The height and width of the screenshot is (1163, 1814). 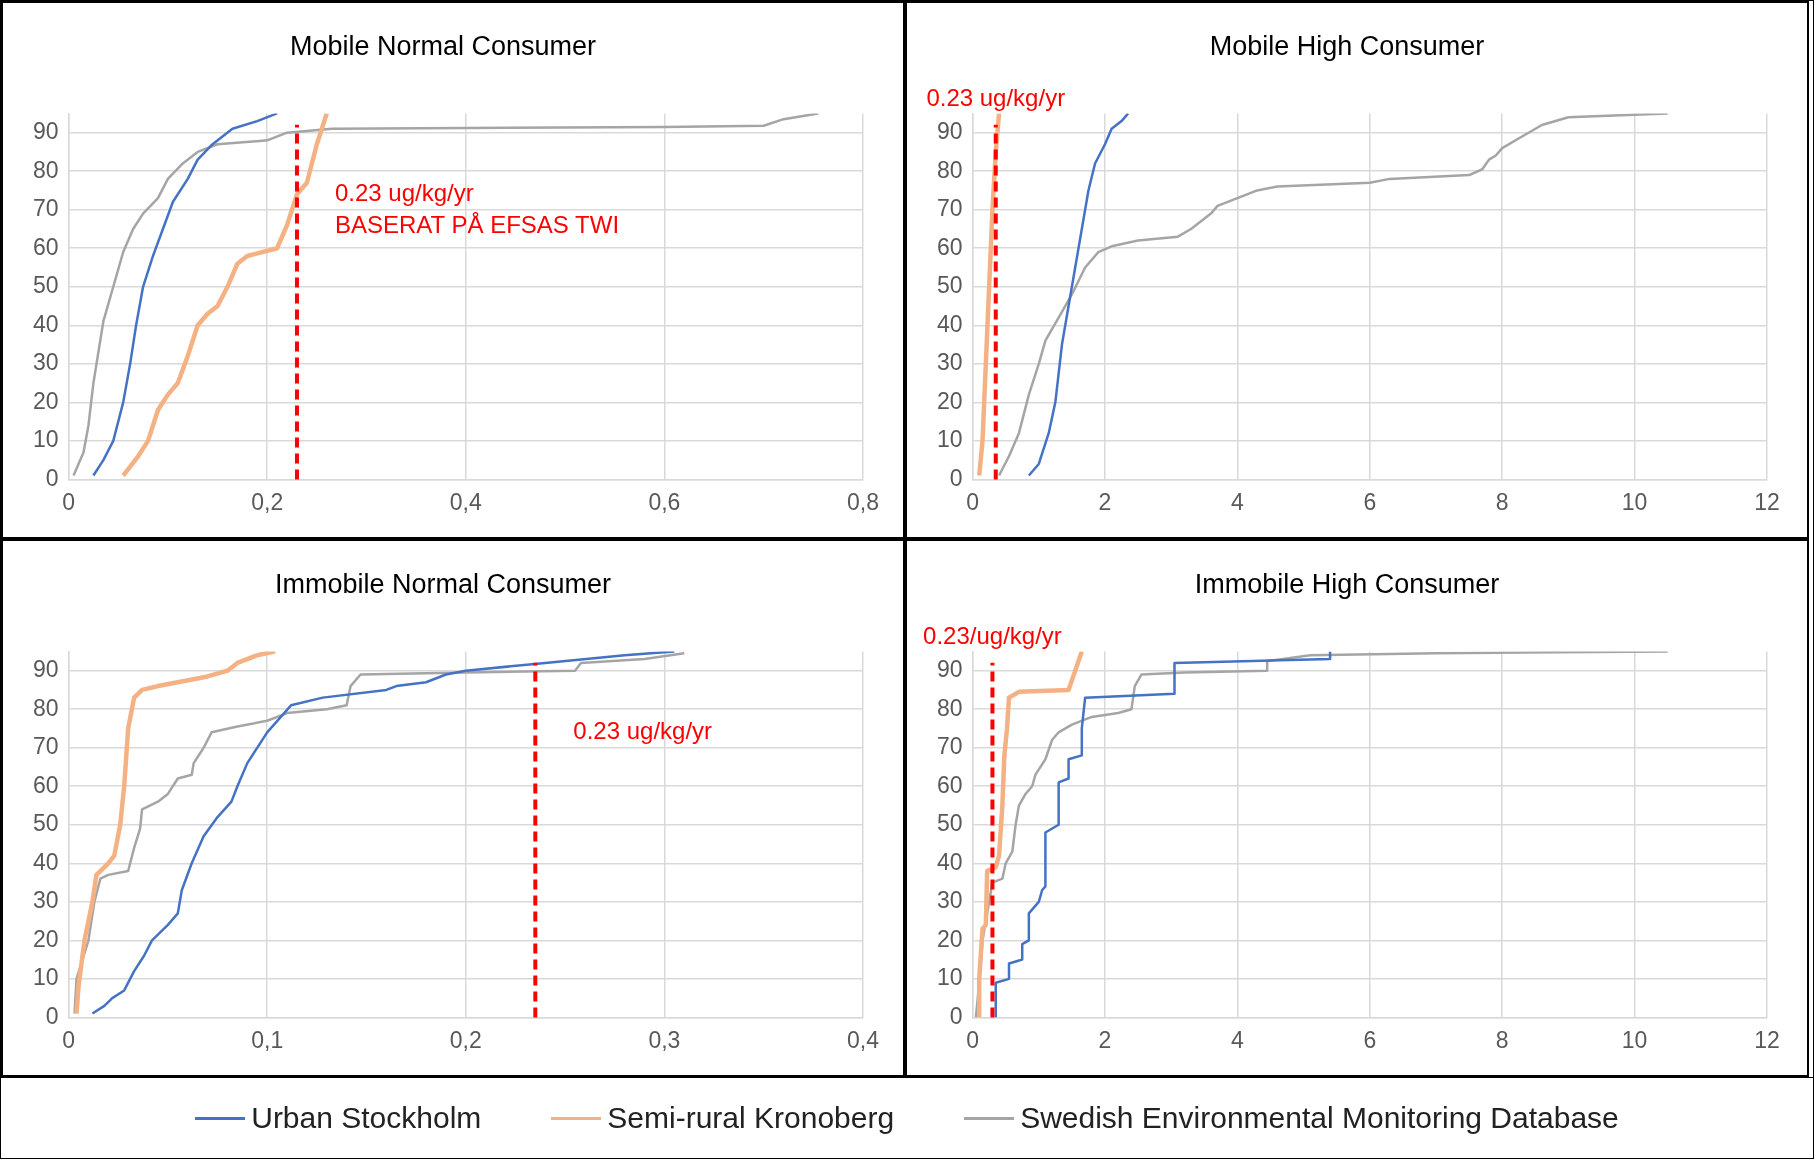 What do you see at coordinates (751, 1118) in the screenshot?
I see `legend-label: Semi-rural Kronoberg` at bounding box center [751, 1118].